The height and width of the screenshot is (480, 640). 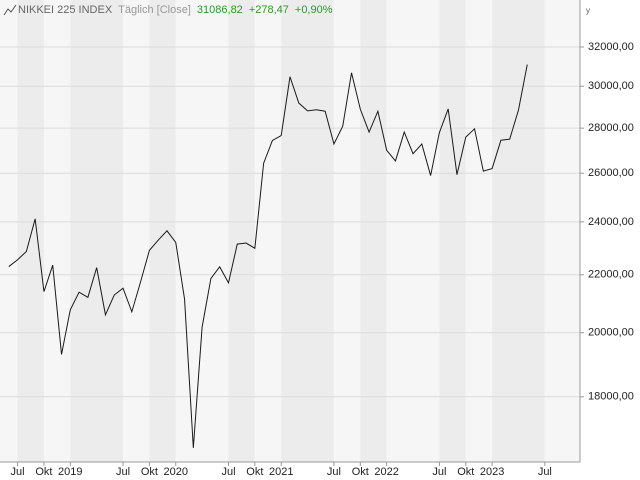 What do you see at coordinates (10, 10) in the screenshot?
I see `chart-icon` at bounding box center [10, 10].